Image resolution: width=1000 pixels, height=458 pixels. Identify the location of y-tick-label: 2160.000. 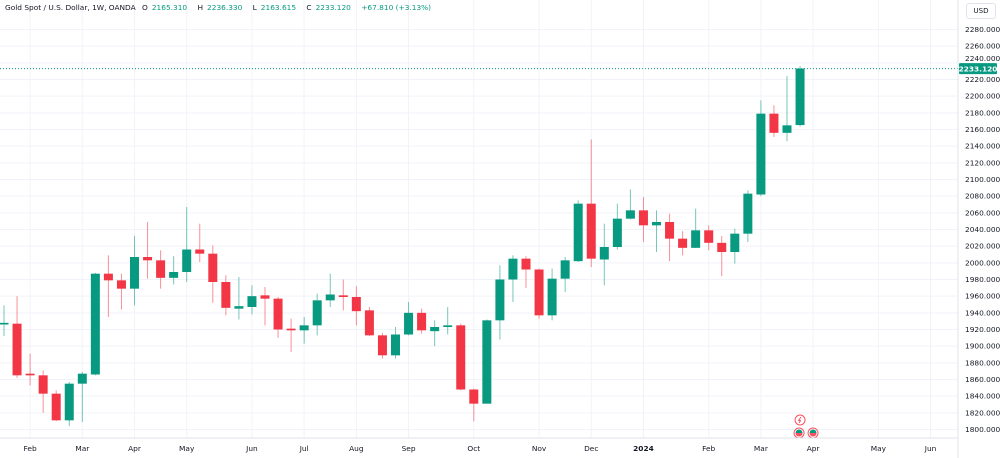
(982, 129).